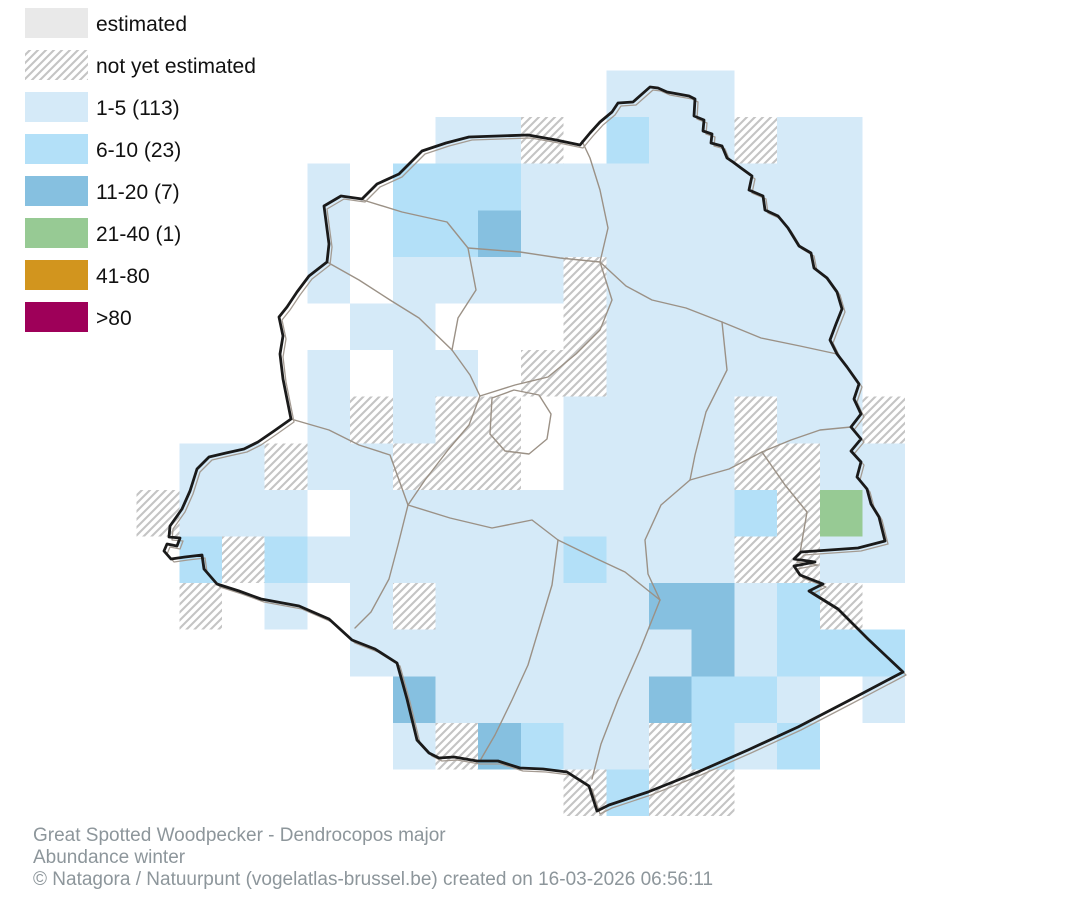 The height and width of the screenshot is (900, 1074). What do you see at coordinates (102, 107) in the screenshot?
I see `legend-item-1-5: 1-5 (113)` at bounding box center [102, 107].